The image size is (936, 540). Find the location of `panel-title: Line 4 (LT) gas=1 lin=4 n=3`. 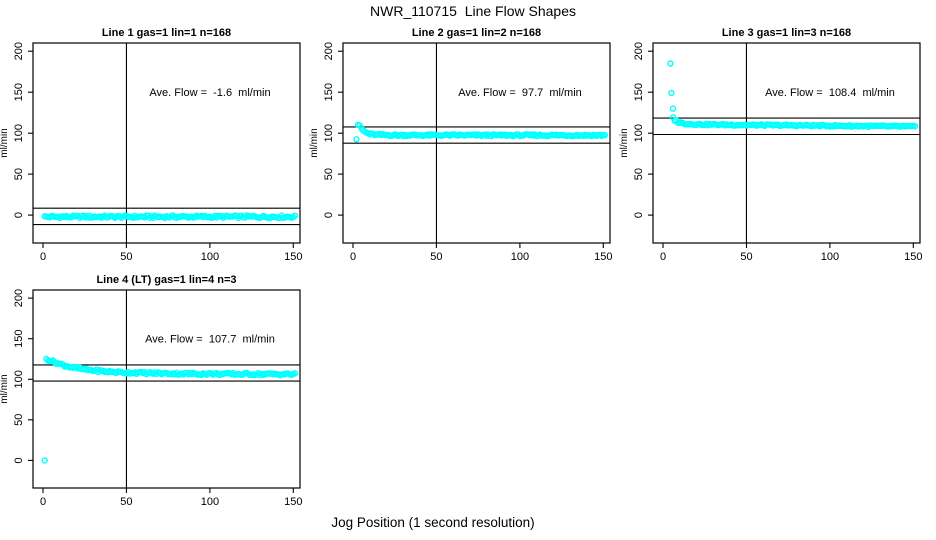

panel-title: Line 4 (LT) gas=1 lin=4 n=3 is located at coordinates (166, 280).